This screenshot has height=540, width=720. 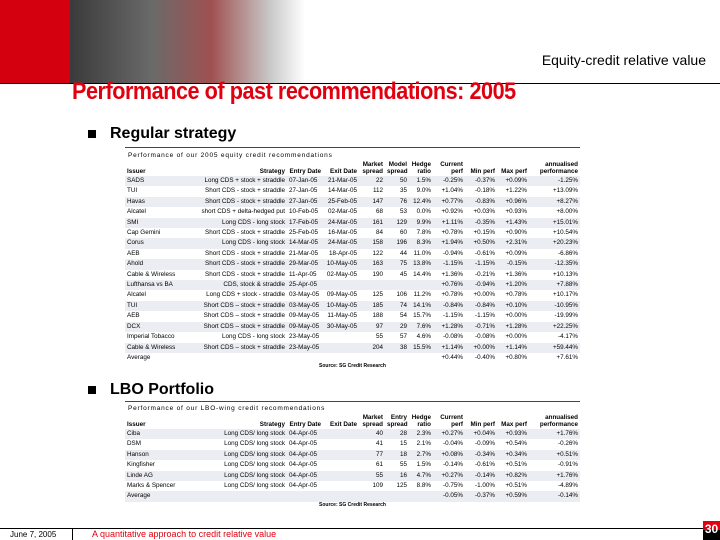 I want to click on table-cell: +0.50%, so click(x=481, y=243).